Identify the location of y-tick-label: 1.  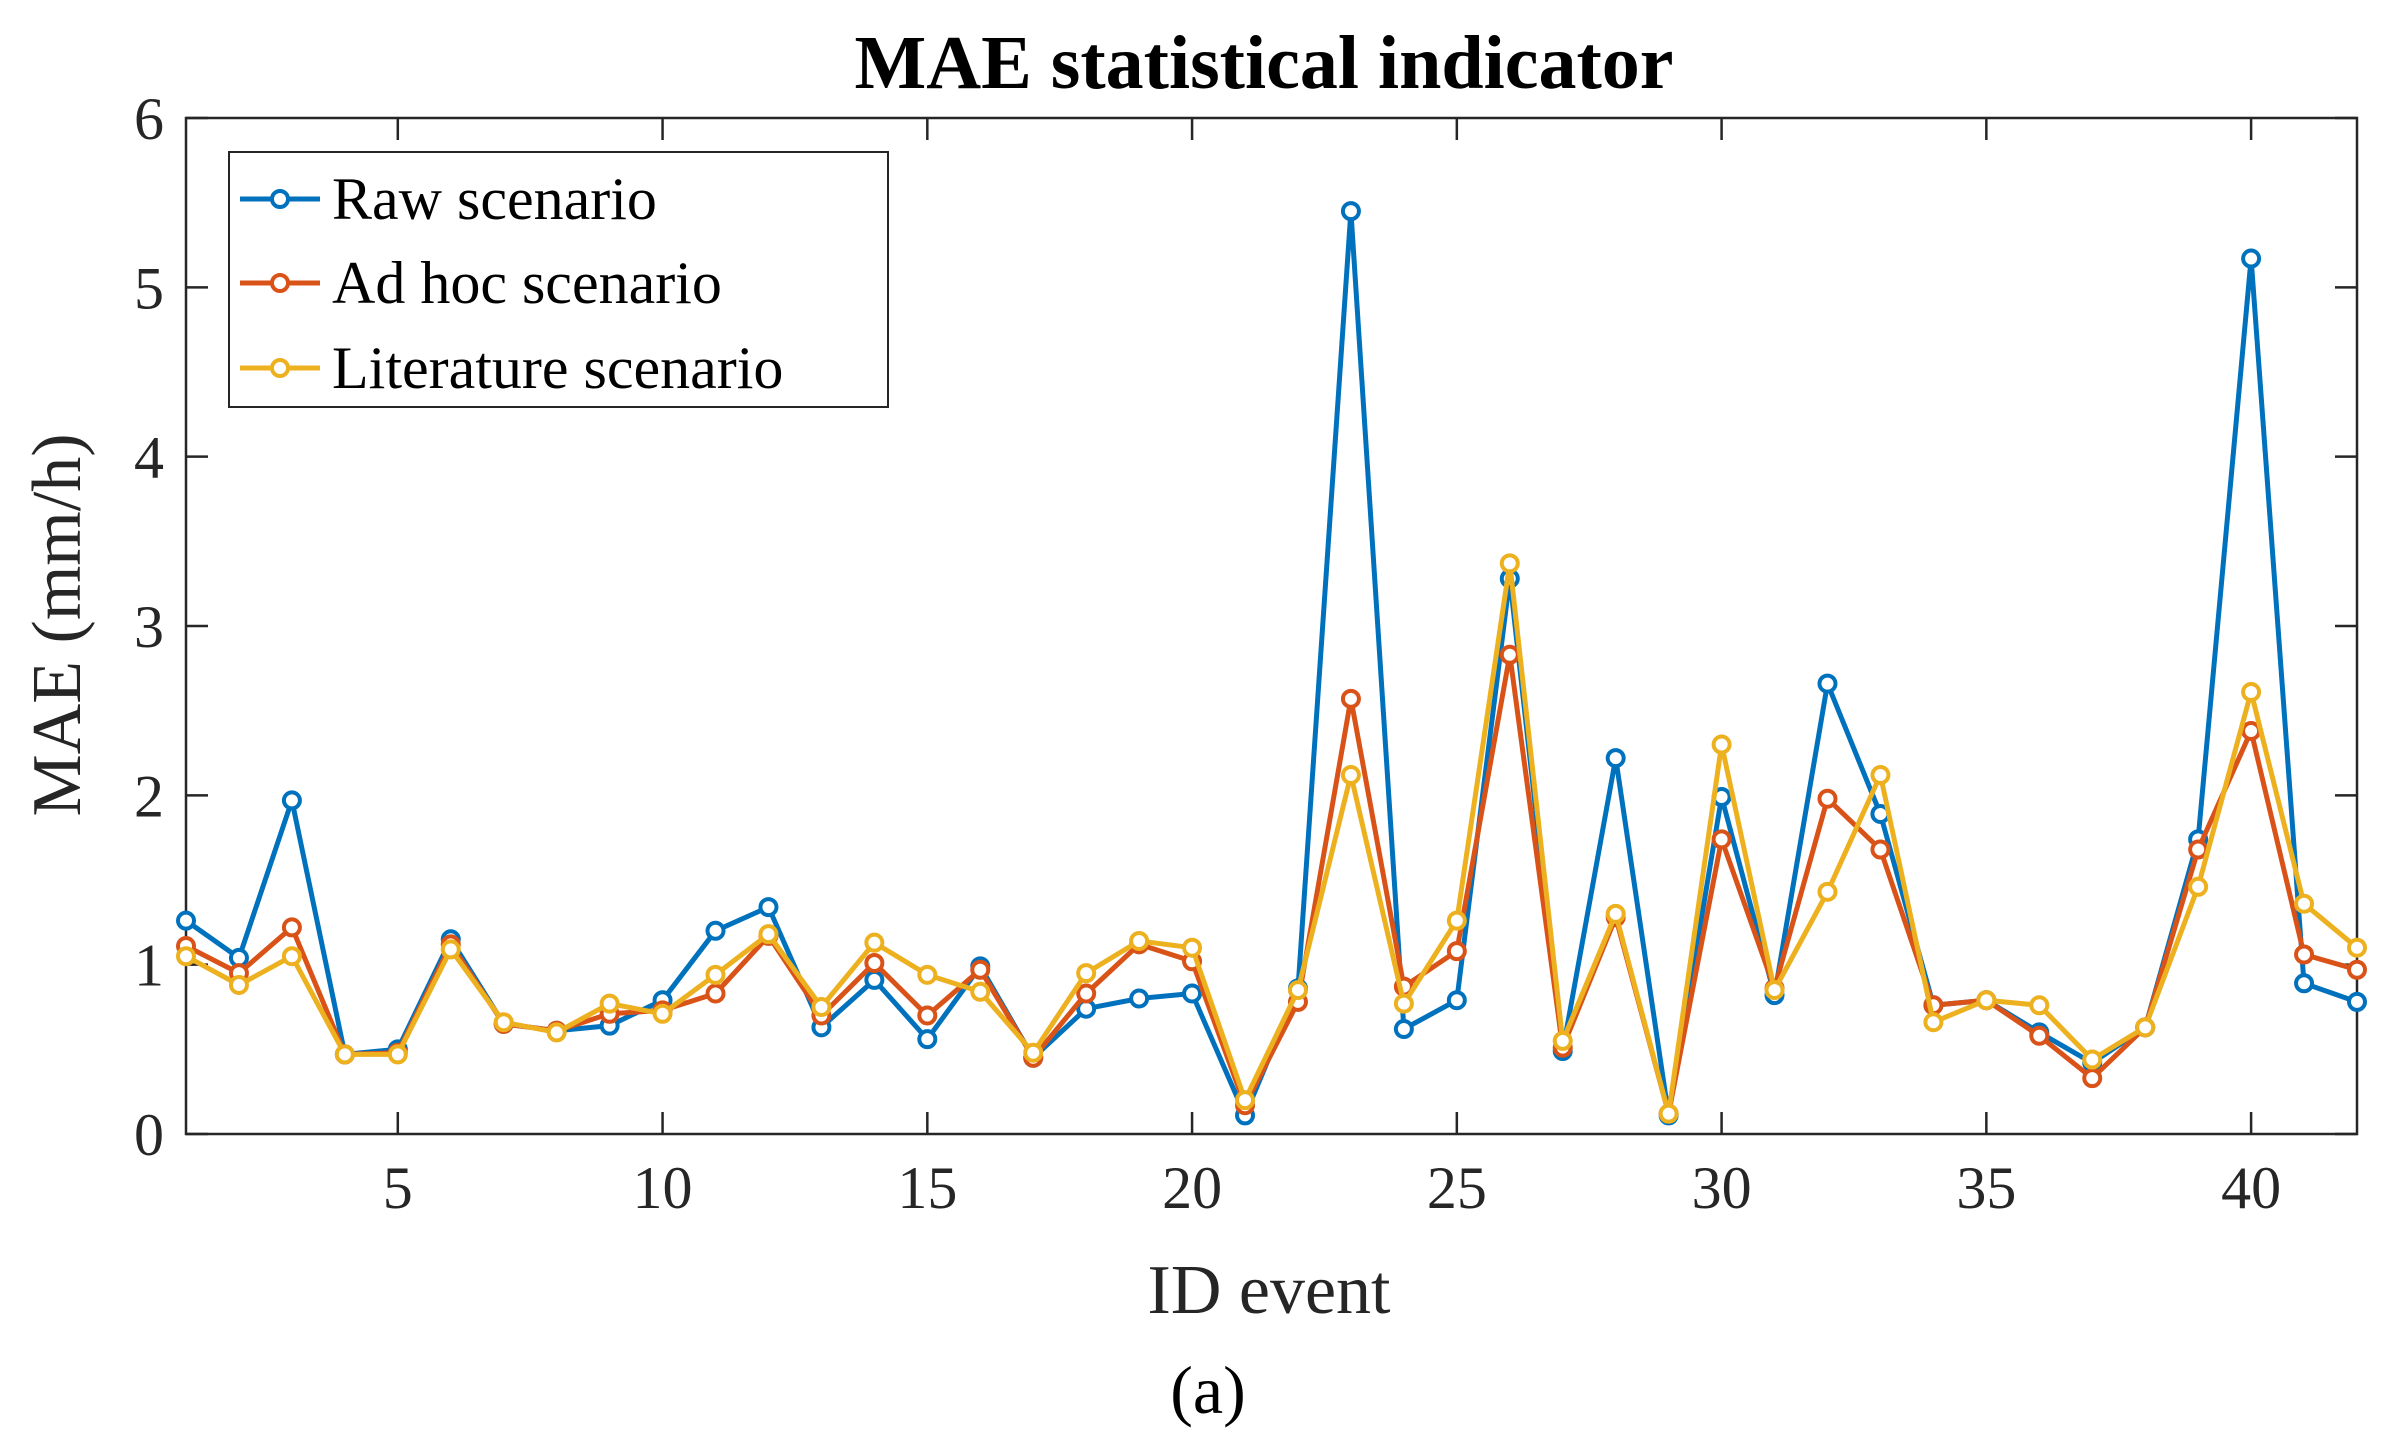
(149, 966).